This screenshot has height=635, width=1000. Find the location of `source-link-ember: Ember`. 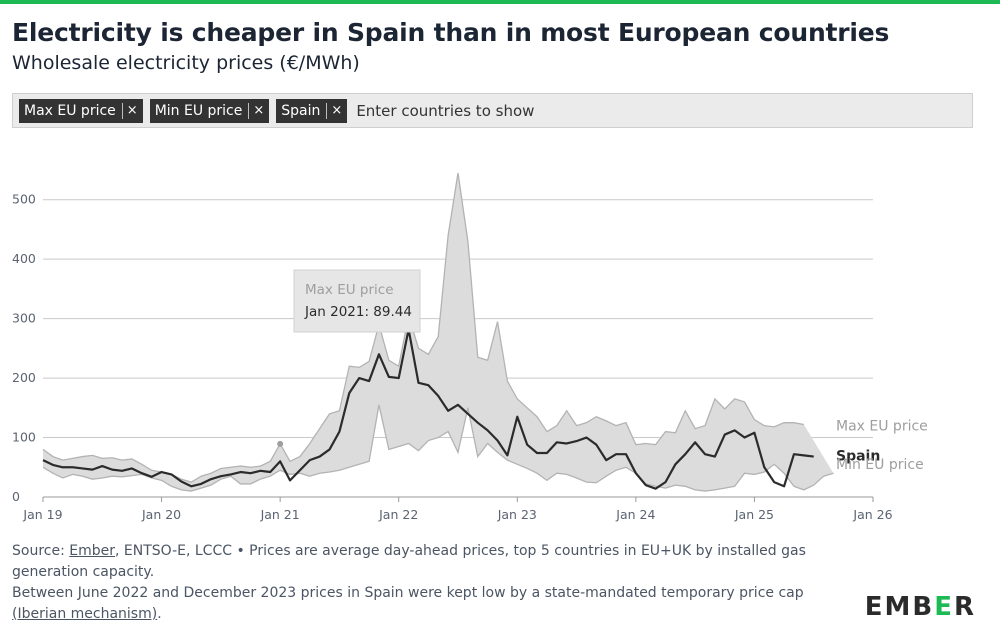

source-link-ember: Ember is located at coordinates (92, 551).